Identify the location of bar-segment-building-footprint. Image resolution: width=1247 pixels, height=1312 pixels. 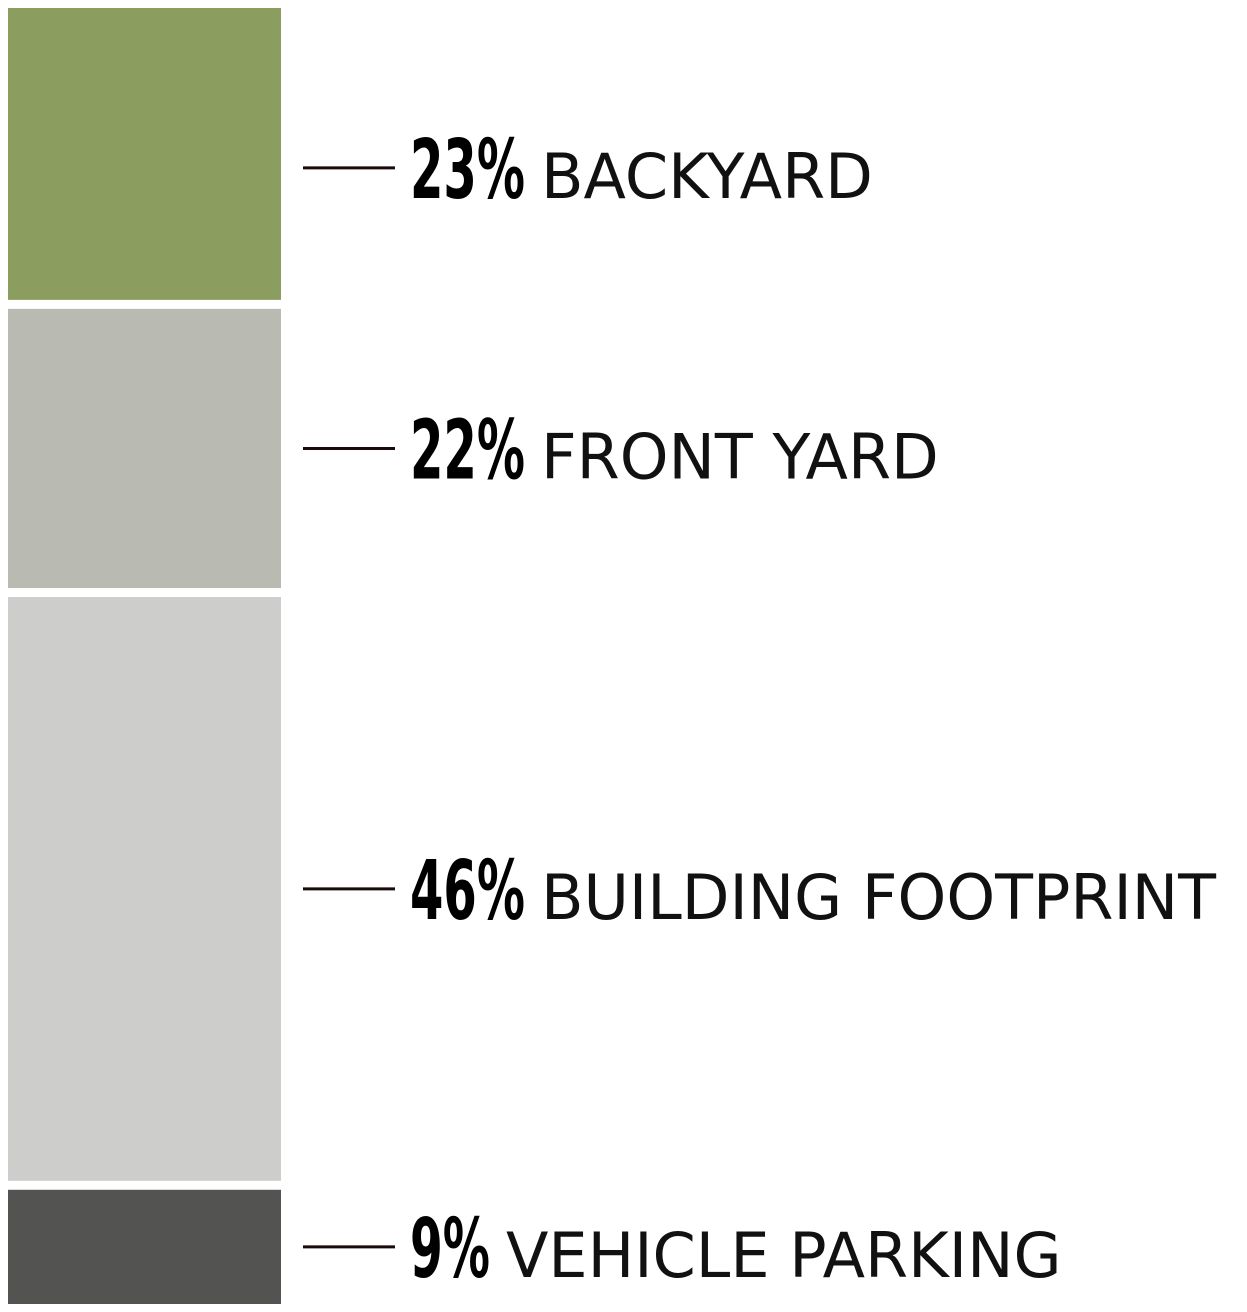
(144, 889).